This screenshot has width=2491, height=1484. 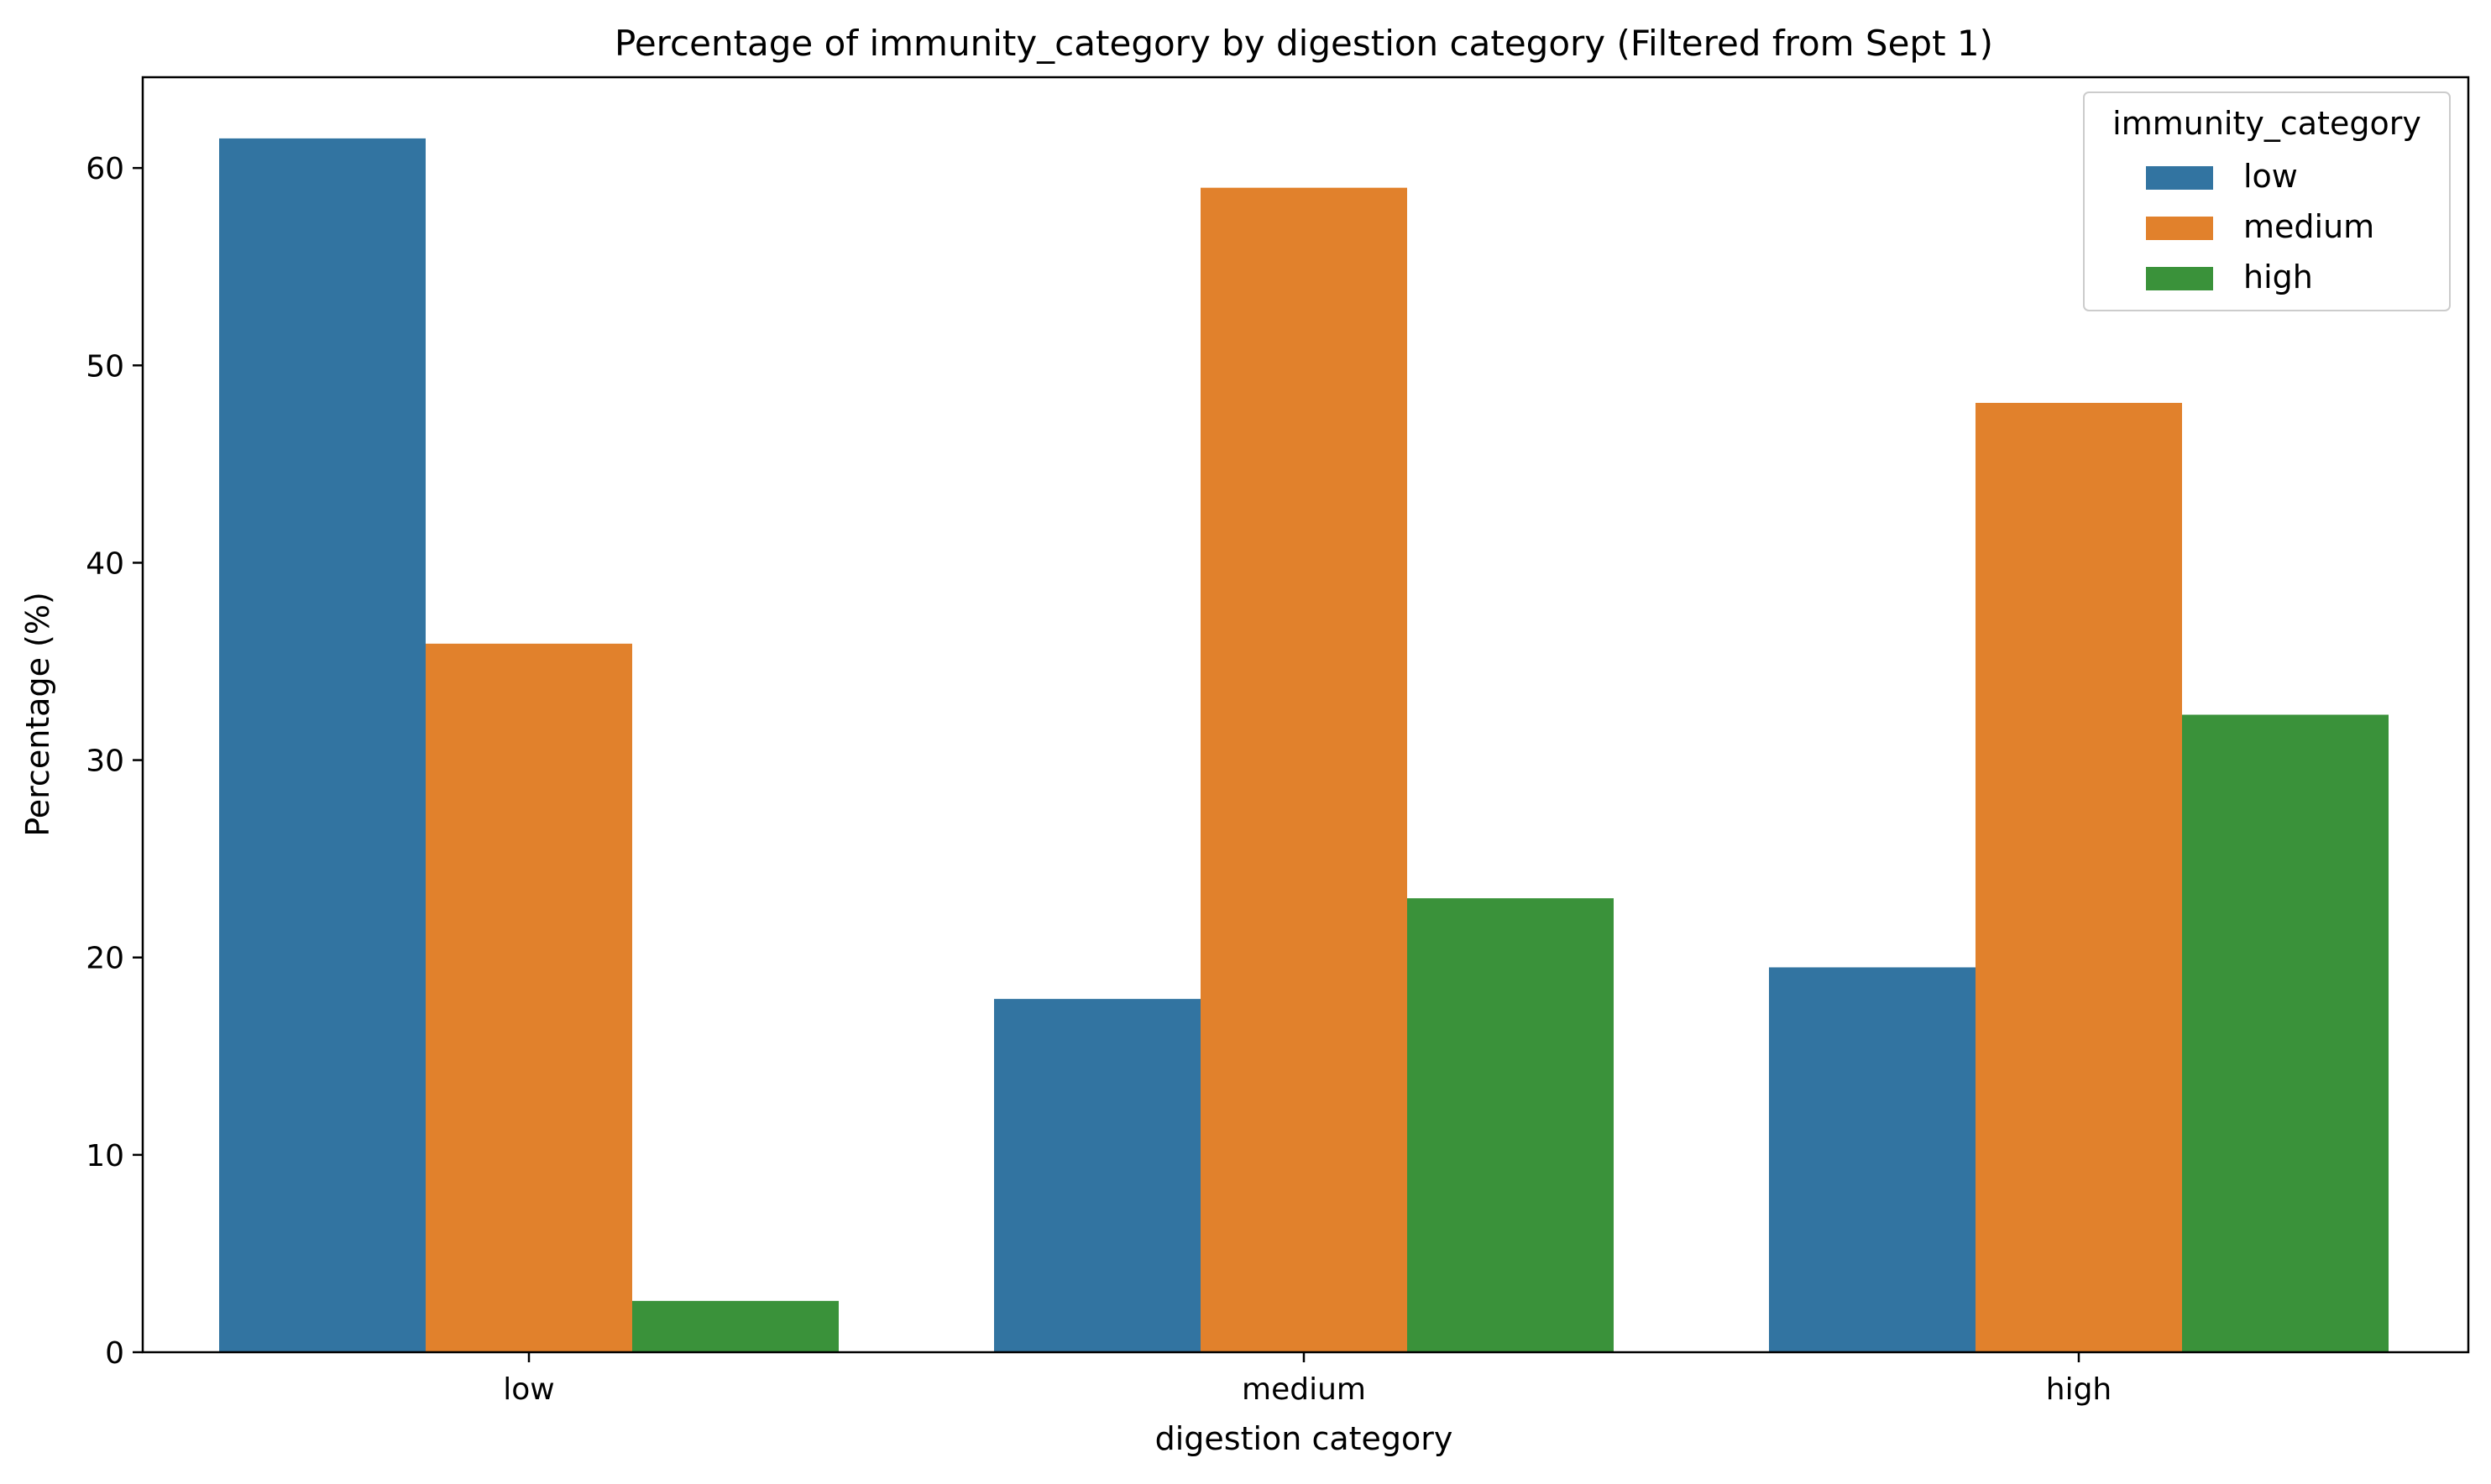 I want to click on legend-label-medium: medium, so click(x=2309, y=226).